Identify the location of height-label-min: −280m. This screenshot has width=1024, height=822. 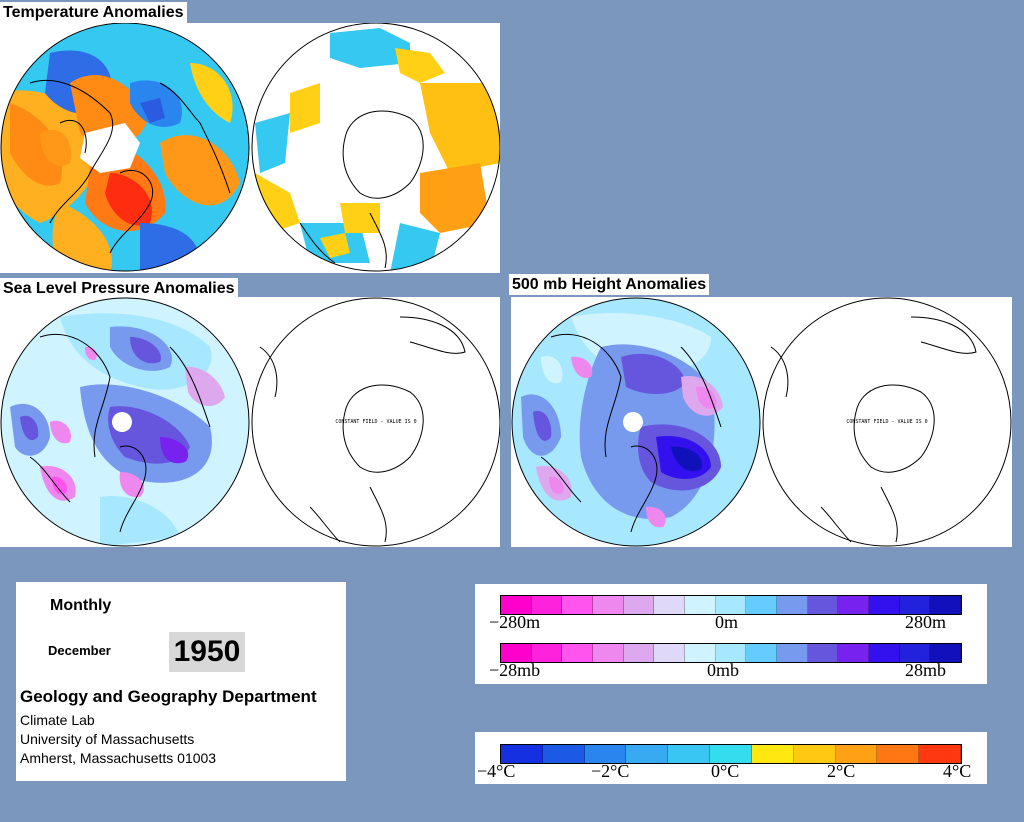
(515, 622).